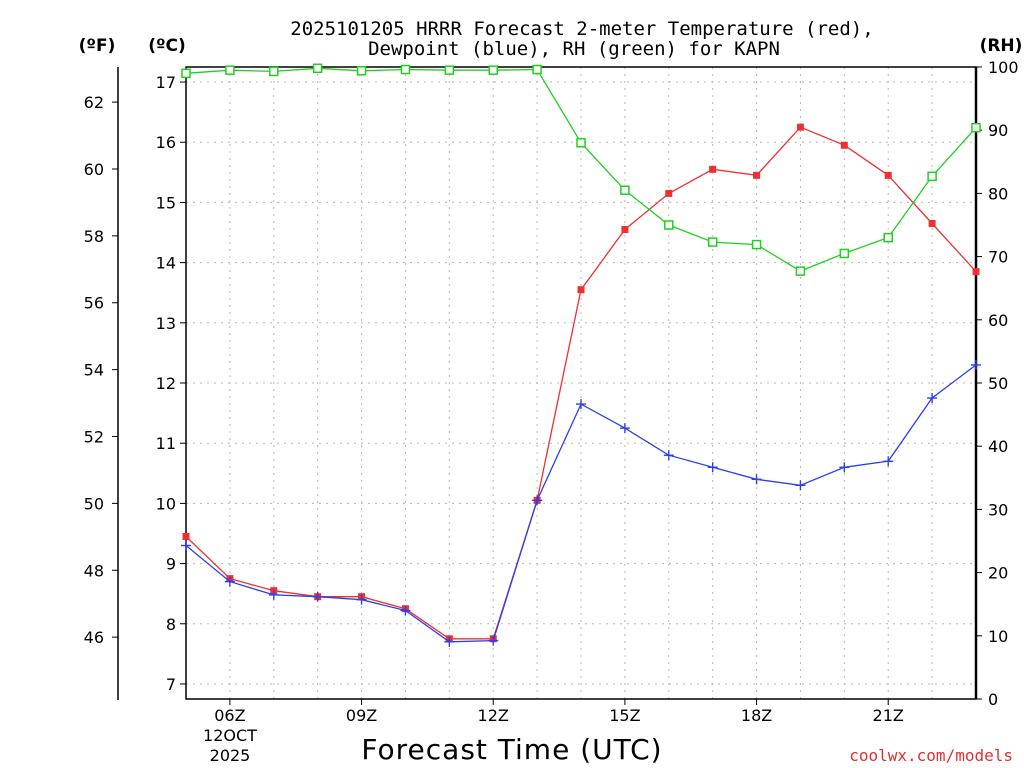 Image resolution: width=1024 pixels, height=768 pixels. I want to click on celsius-tick-label: 8, so click(171, 624).